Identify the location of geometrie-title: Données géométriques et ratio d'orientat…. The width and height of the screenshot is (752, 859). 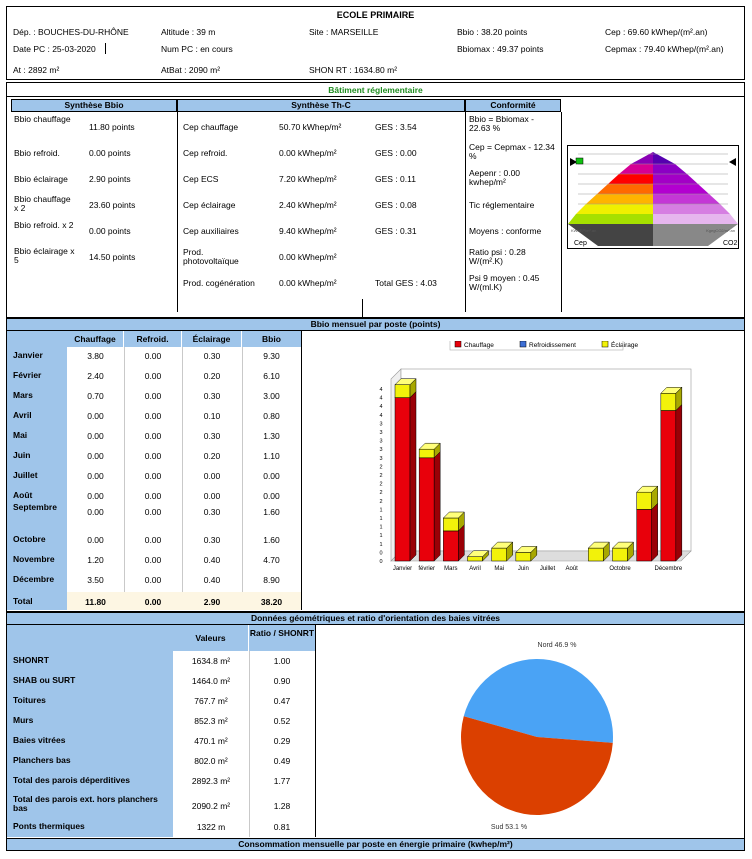
(375, 618).